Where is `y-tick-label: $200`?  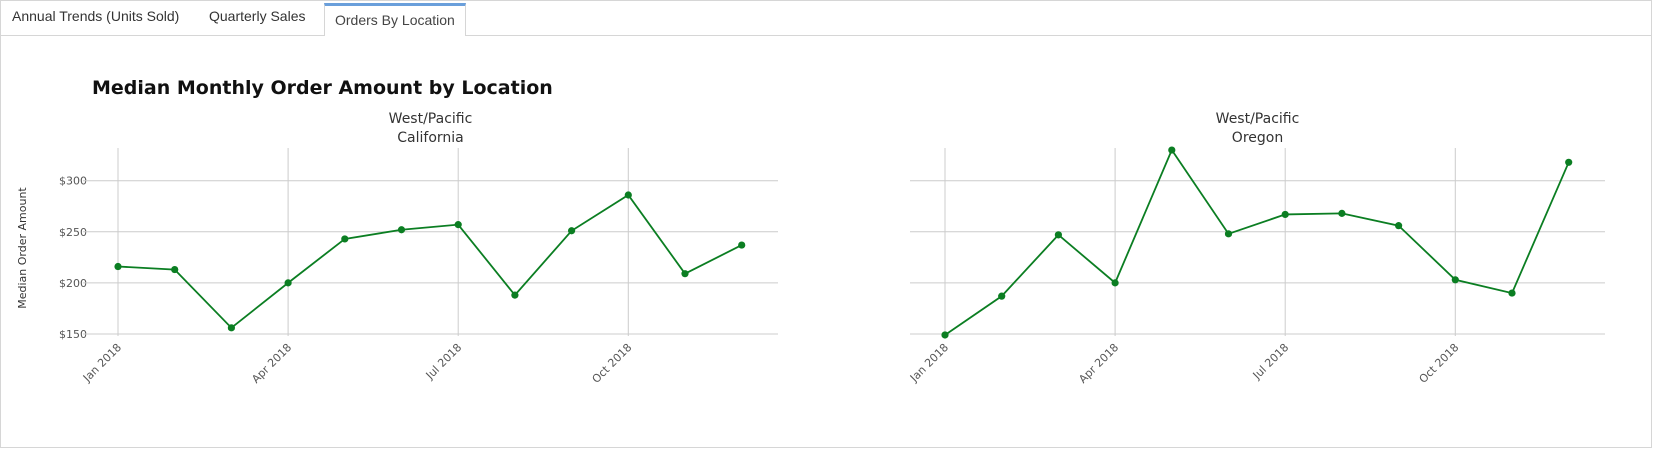 y-tick-label: $200 is located at coordinates (73, 283).